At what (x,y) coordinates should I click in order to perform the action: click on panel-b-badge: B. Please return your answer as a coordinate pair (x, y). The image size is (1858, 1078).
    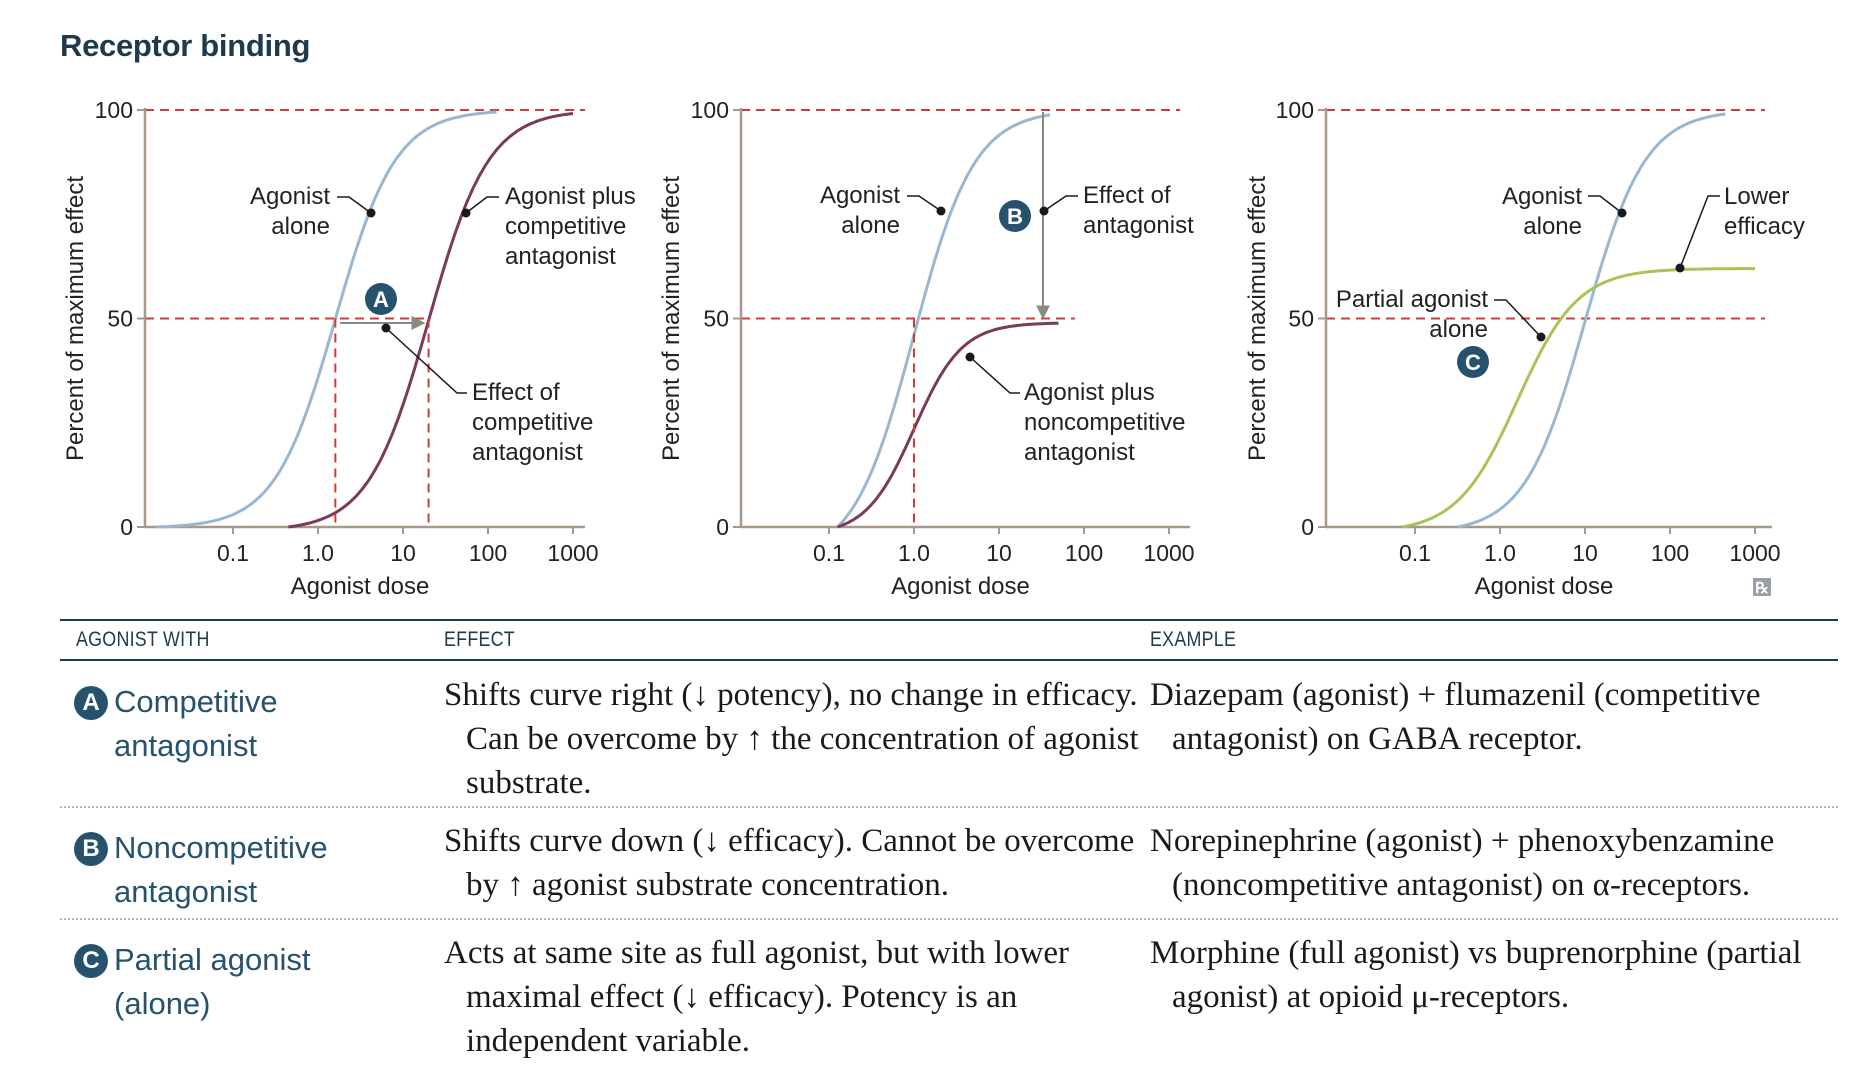
    Looking at the image, I should click on (1015, 216).